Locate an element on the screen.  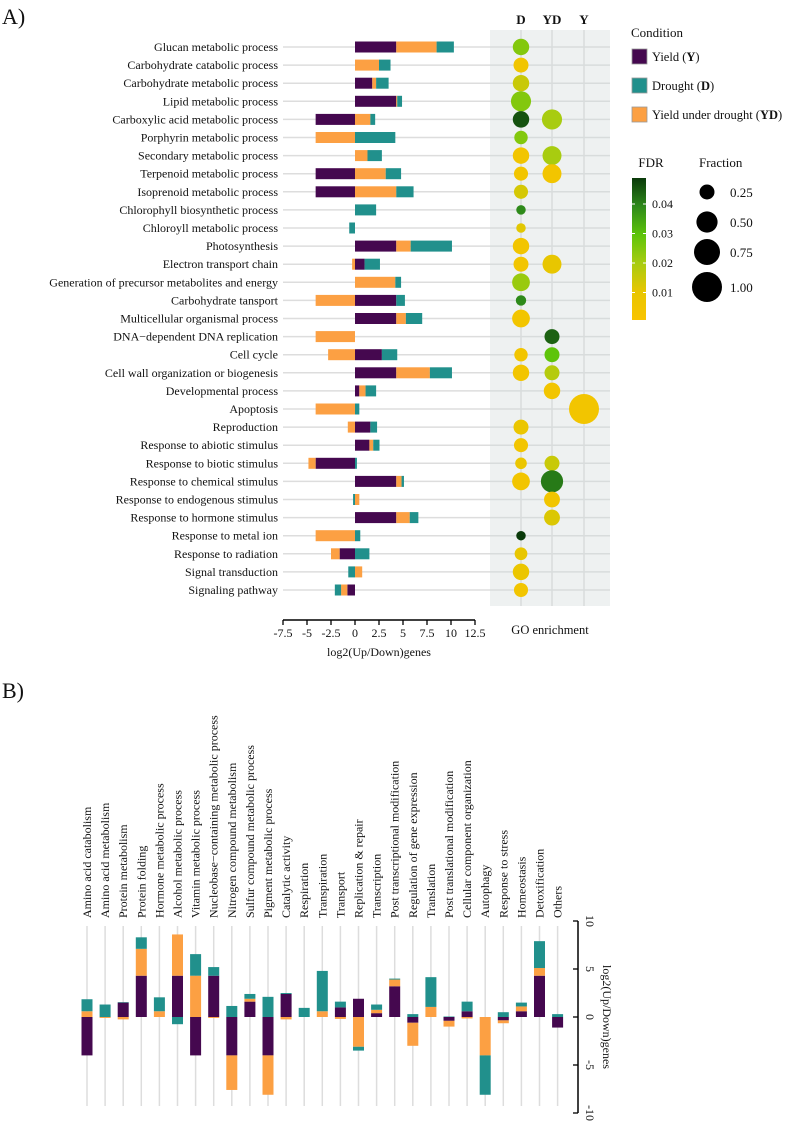
category-label: Nucleobase−containing metabolic process is located at coordinates (214, 816).